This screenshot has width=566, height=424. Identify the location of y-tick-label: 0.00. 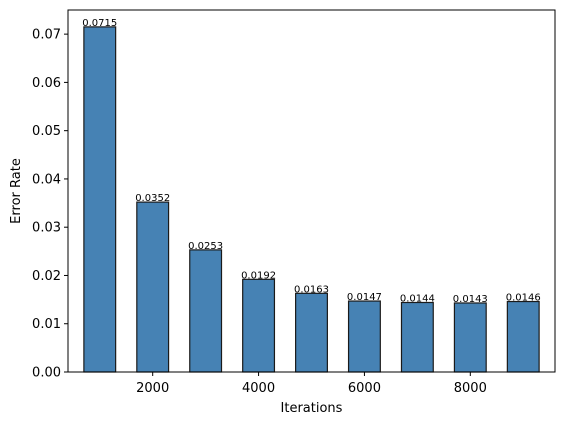
(46, 373).